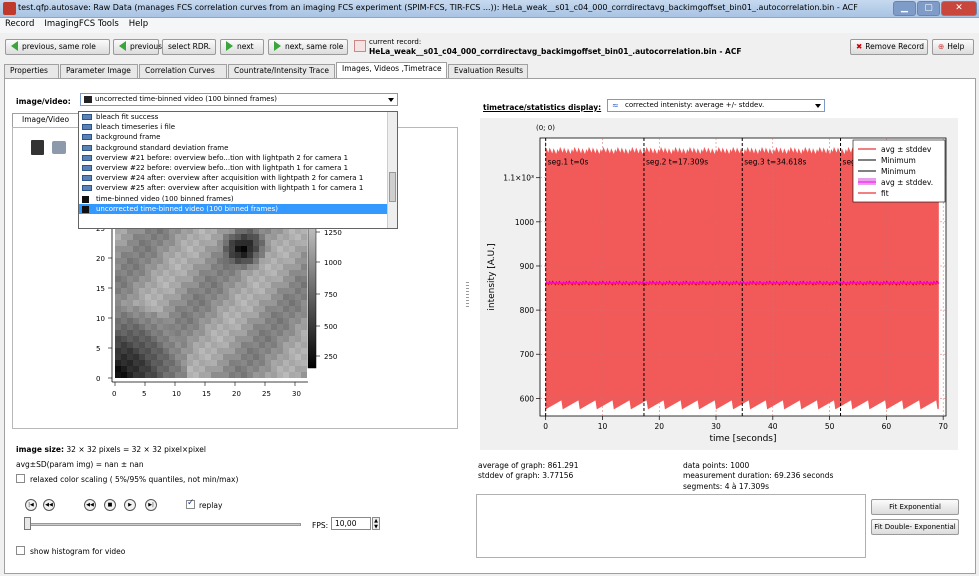 This screenshot has height=576, width=979. I want to click on help-button: ⊕ Help, so click(953, 47).